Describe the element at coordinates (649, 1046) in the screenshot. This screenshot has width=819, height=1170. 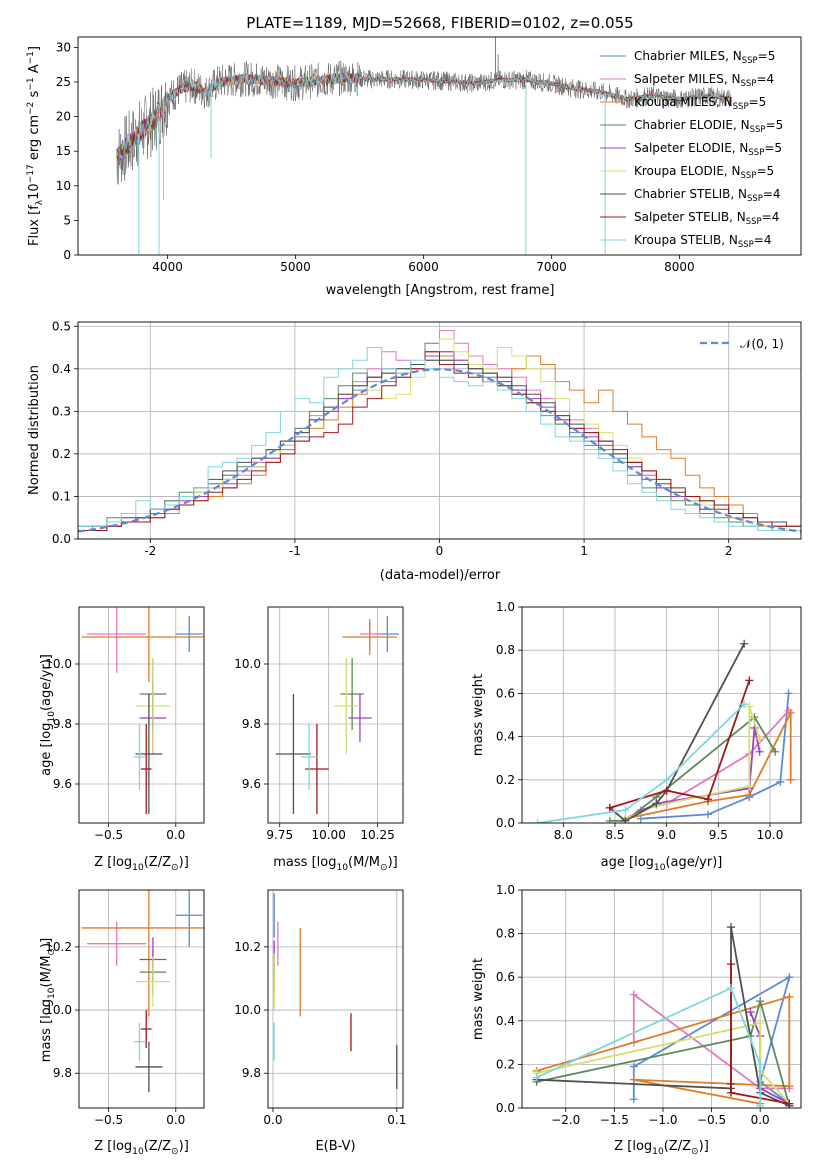
I see `weight-line-kroupa_stelib` at that location.